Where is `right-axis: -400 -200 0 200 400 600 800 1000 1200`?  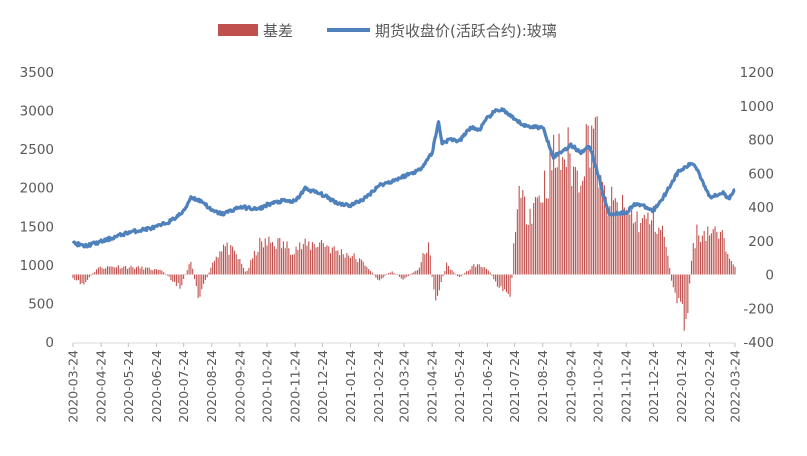 right-axis: -400 -200 0 200 400 600 800 1000 1200 is located at coordinates (757, 208).